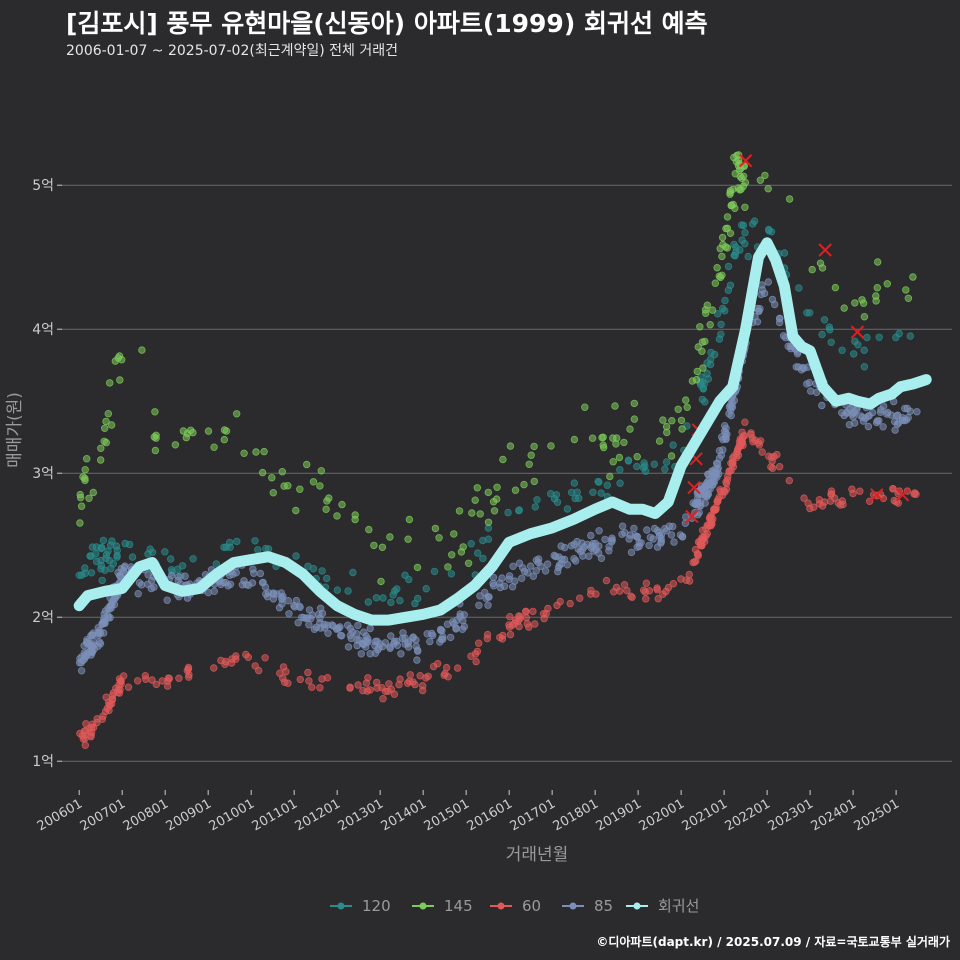 The image size is (960, 960). Describe the element at coordinates (748, 815) in the screenshot. I see `x-tick-label: 202201` at that location.